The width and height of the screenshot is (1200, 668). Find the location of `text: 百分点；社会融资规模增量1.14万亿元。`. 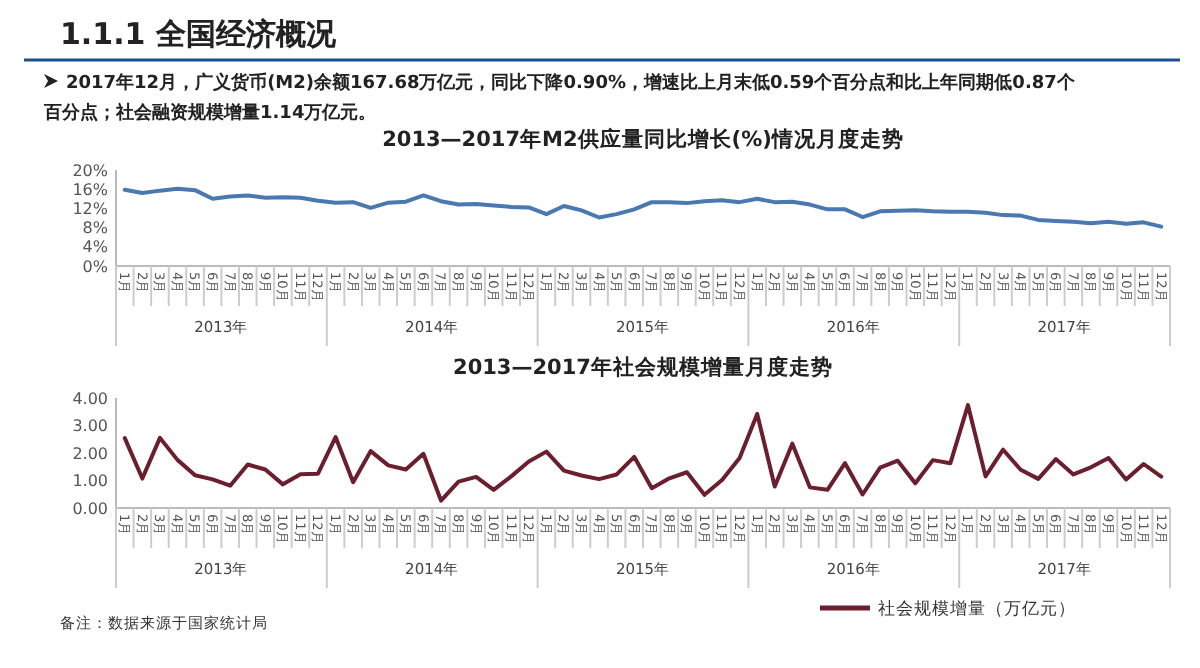

text: 百分点；社会融资规模增量1.14万亿元。 is located at coordinates (209, 113).